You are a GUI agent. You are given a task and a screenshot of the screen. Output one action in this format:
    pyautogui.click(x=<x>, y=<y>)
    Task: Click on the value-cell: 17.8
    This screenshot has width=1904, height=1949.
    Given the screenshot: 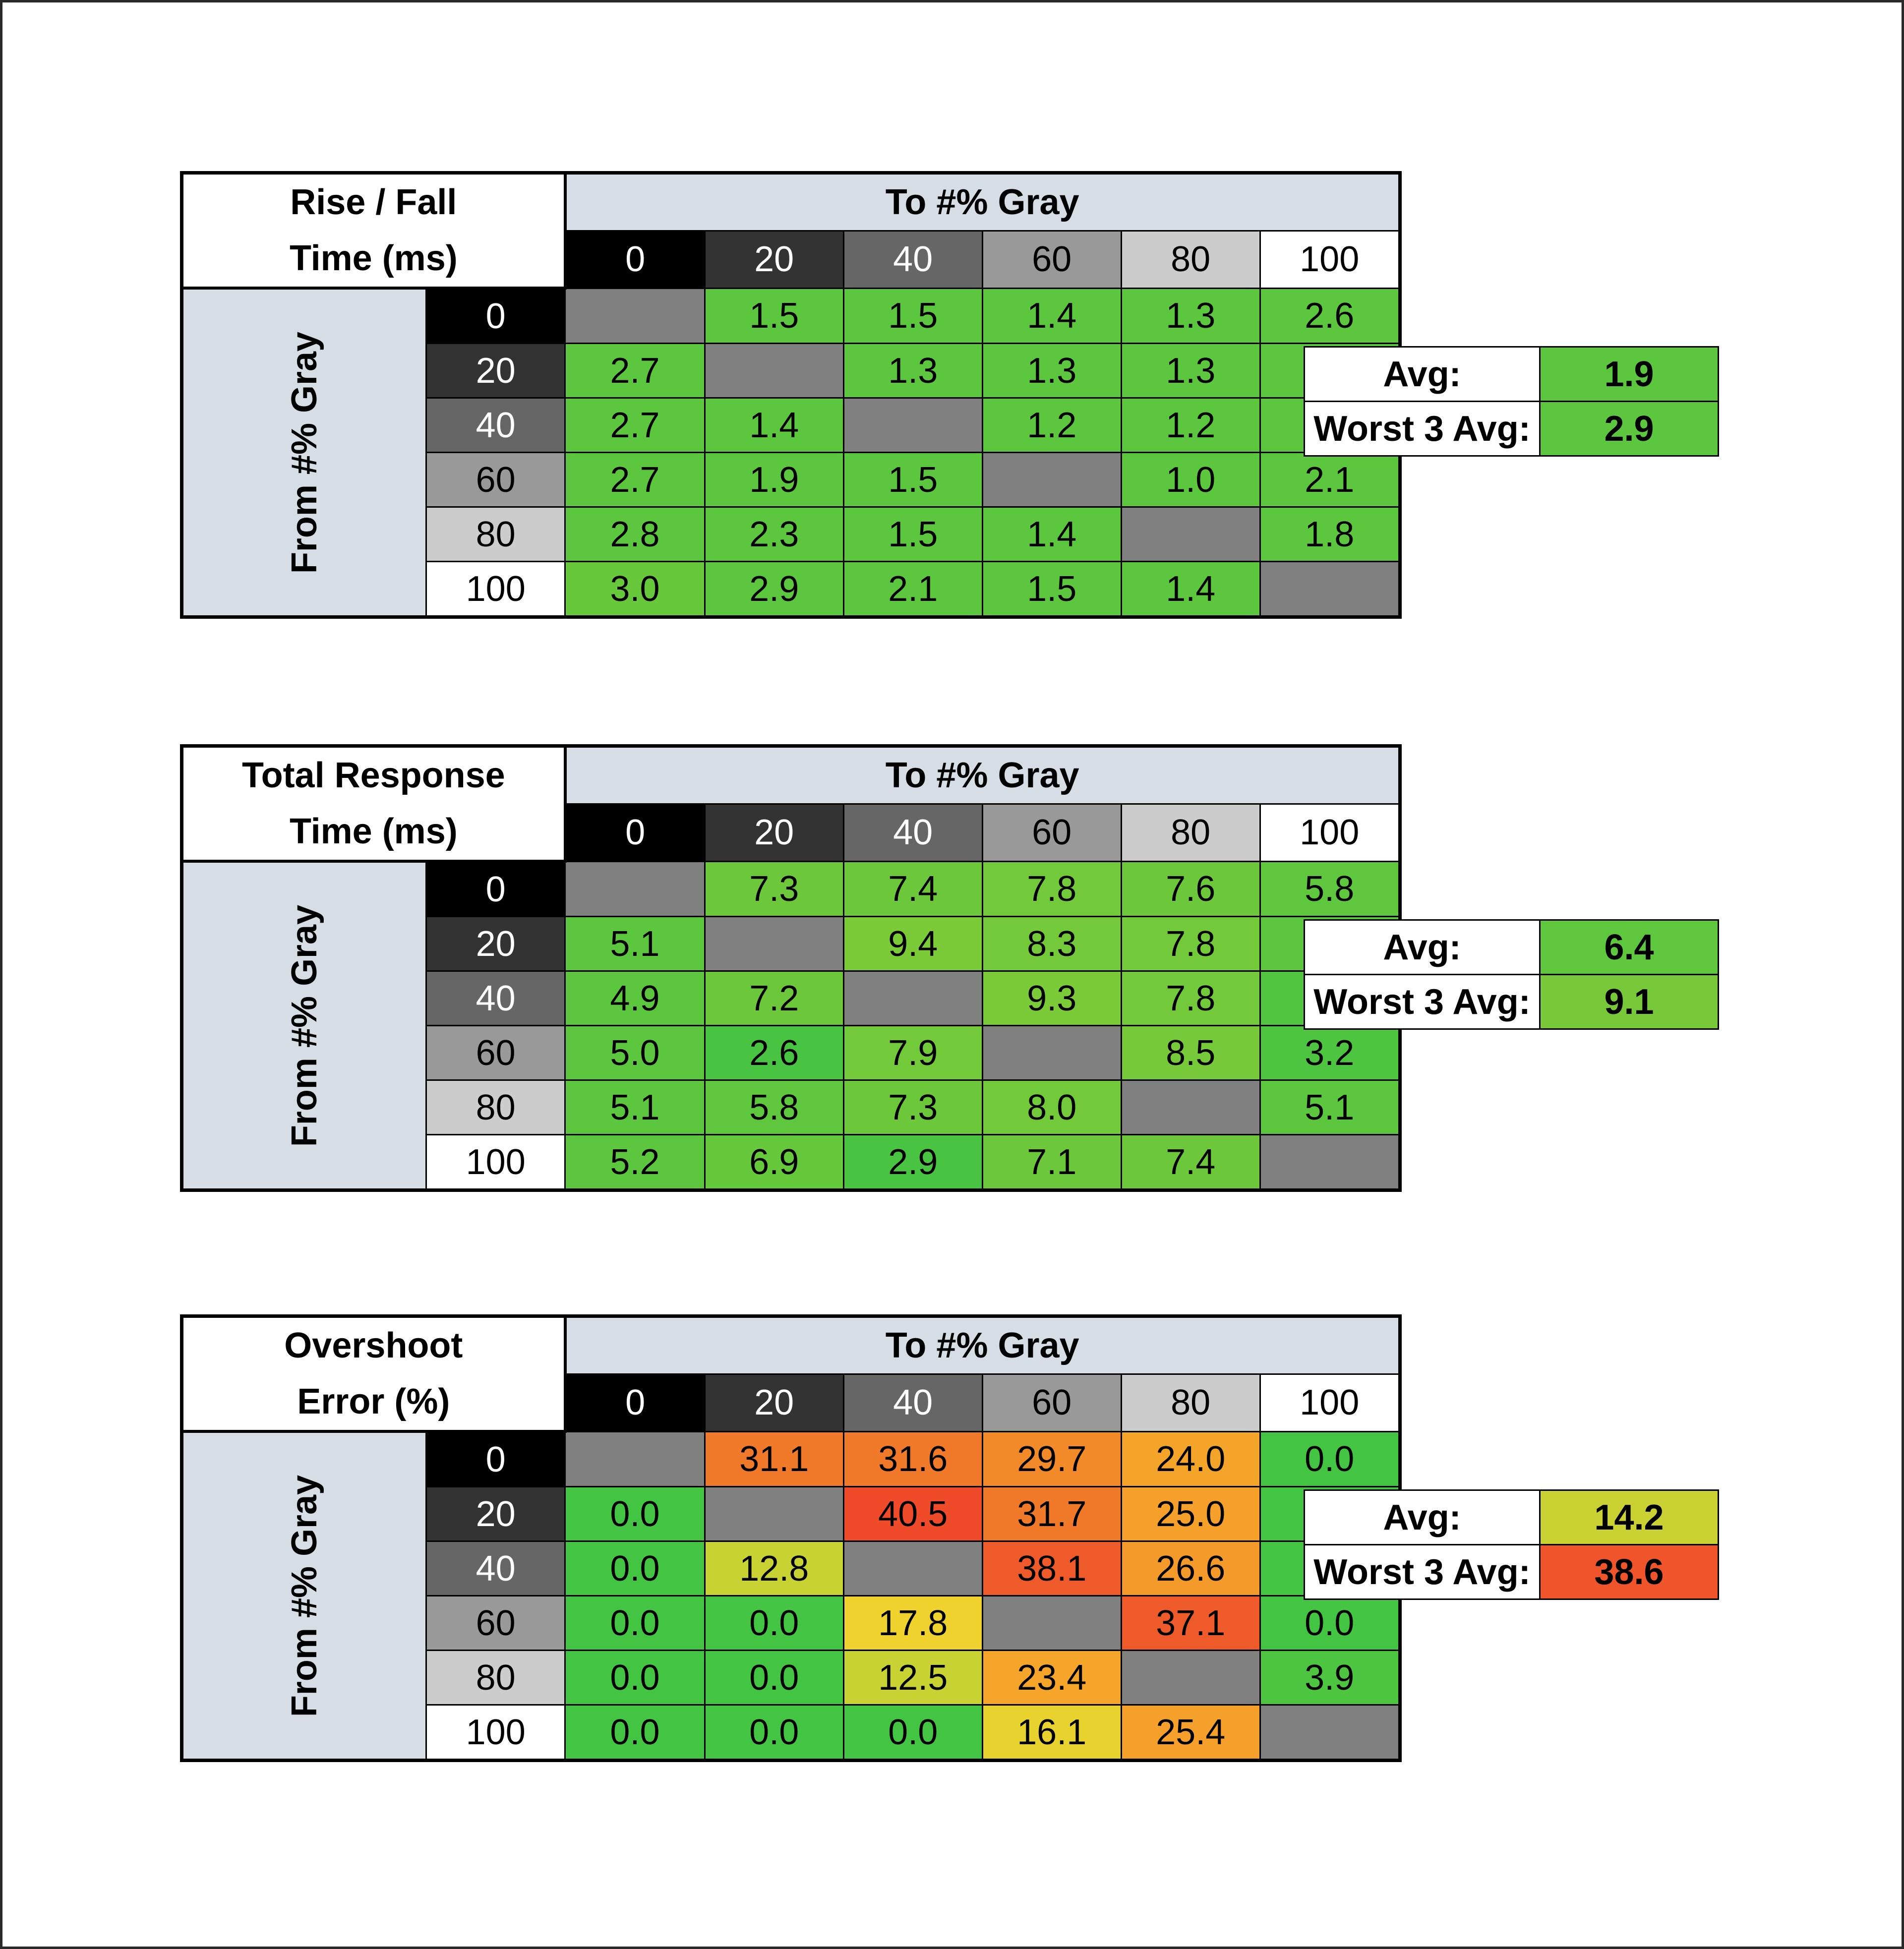 What is the action you would take?
    pyautogui.click(x=912, y=1623)
    